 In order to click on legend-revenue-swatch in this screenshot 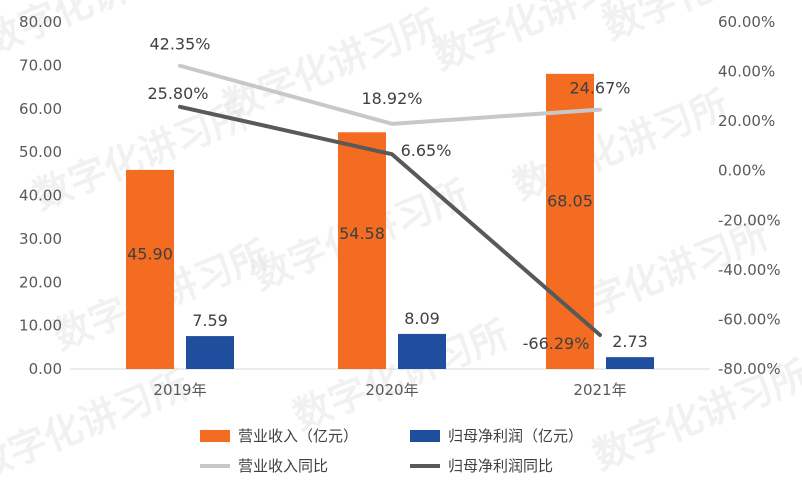, I will do `click(215, 436)`.